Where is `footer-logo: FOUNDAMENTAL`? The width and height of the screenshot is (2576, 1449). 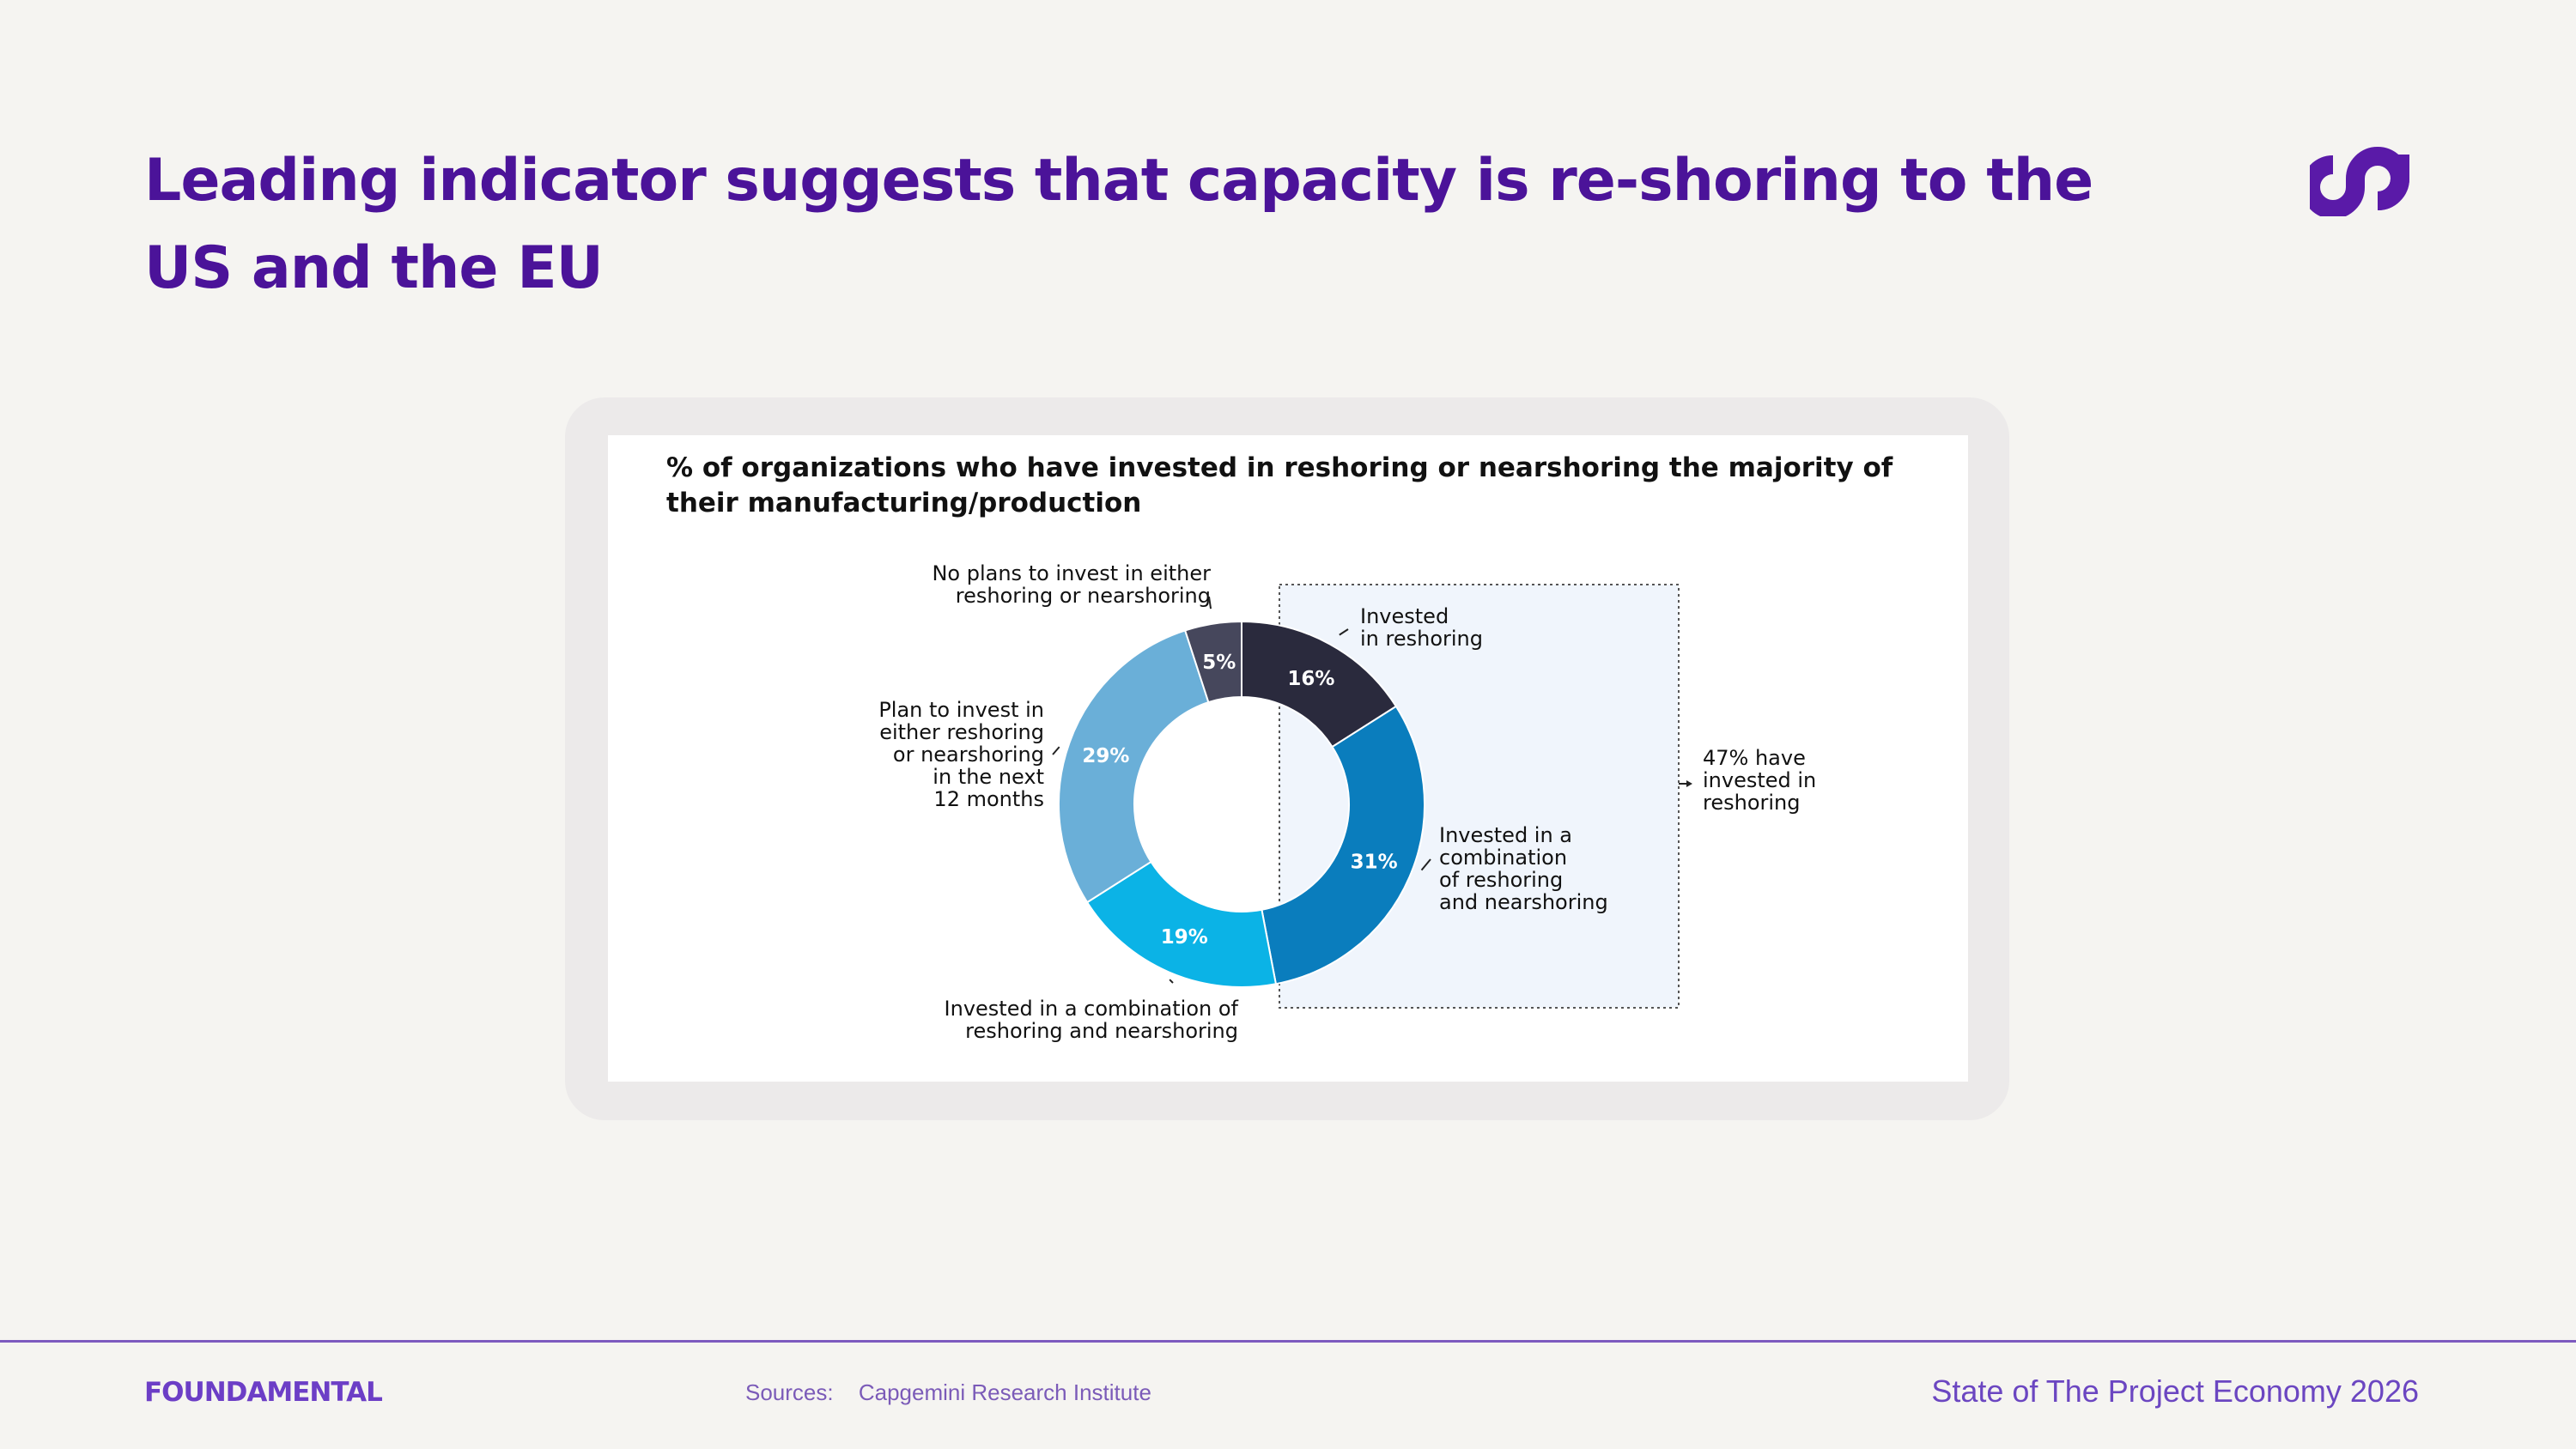
footer-logo: FOUNDAMENTAL is located at coordinates (263, 1392).